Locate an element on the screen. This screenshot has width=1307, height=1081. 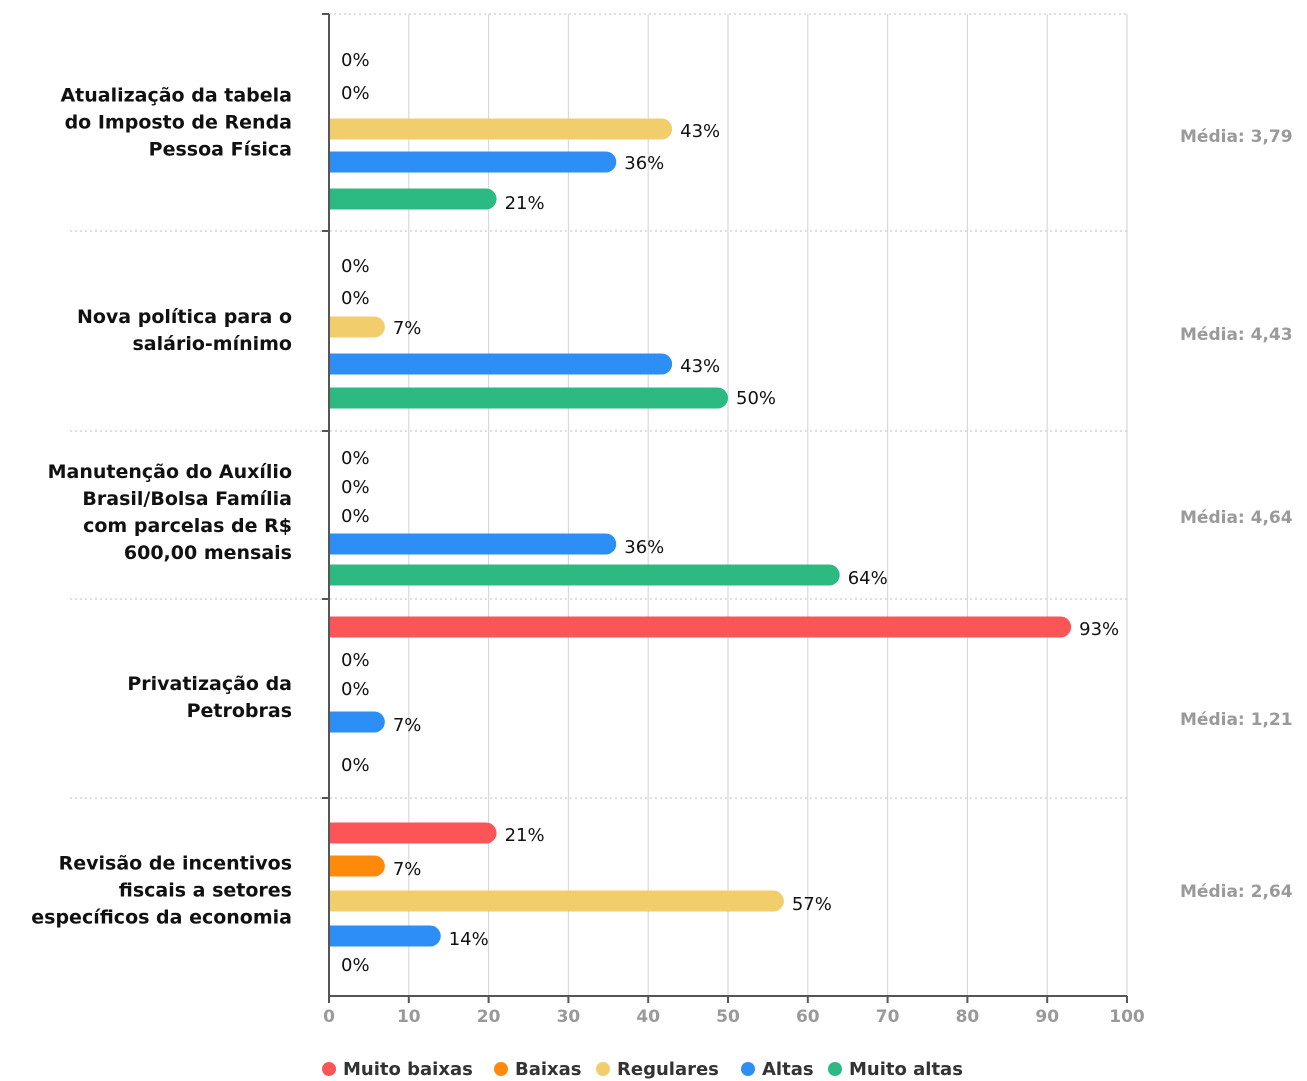
category-label: Nova política para o is located at coordinates (184, 317).